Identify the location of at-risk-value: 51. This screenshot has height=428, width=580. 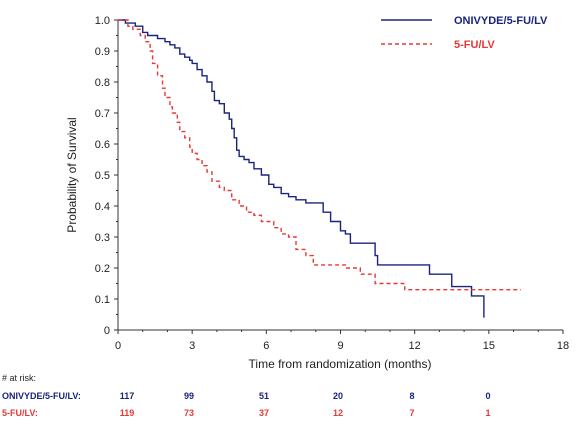
(264, 396).